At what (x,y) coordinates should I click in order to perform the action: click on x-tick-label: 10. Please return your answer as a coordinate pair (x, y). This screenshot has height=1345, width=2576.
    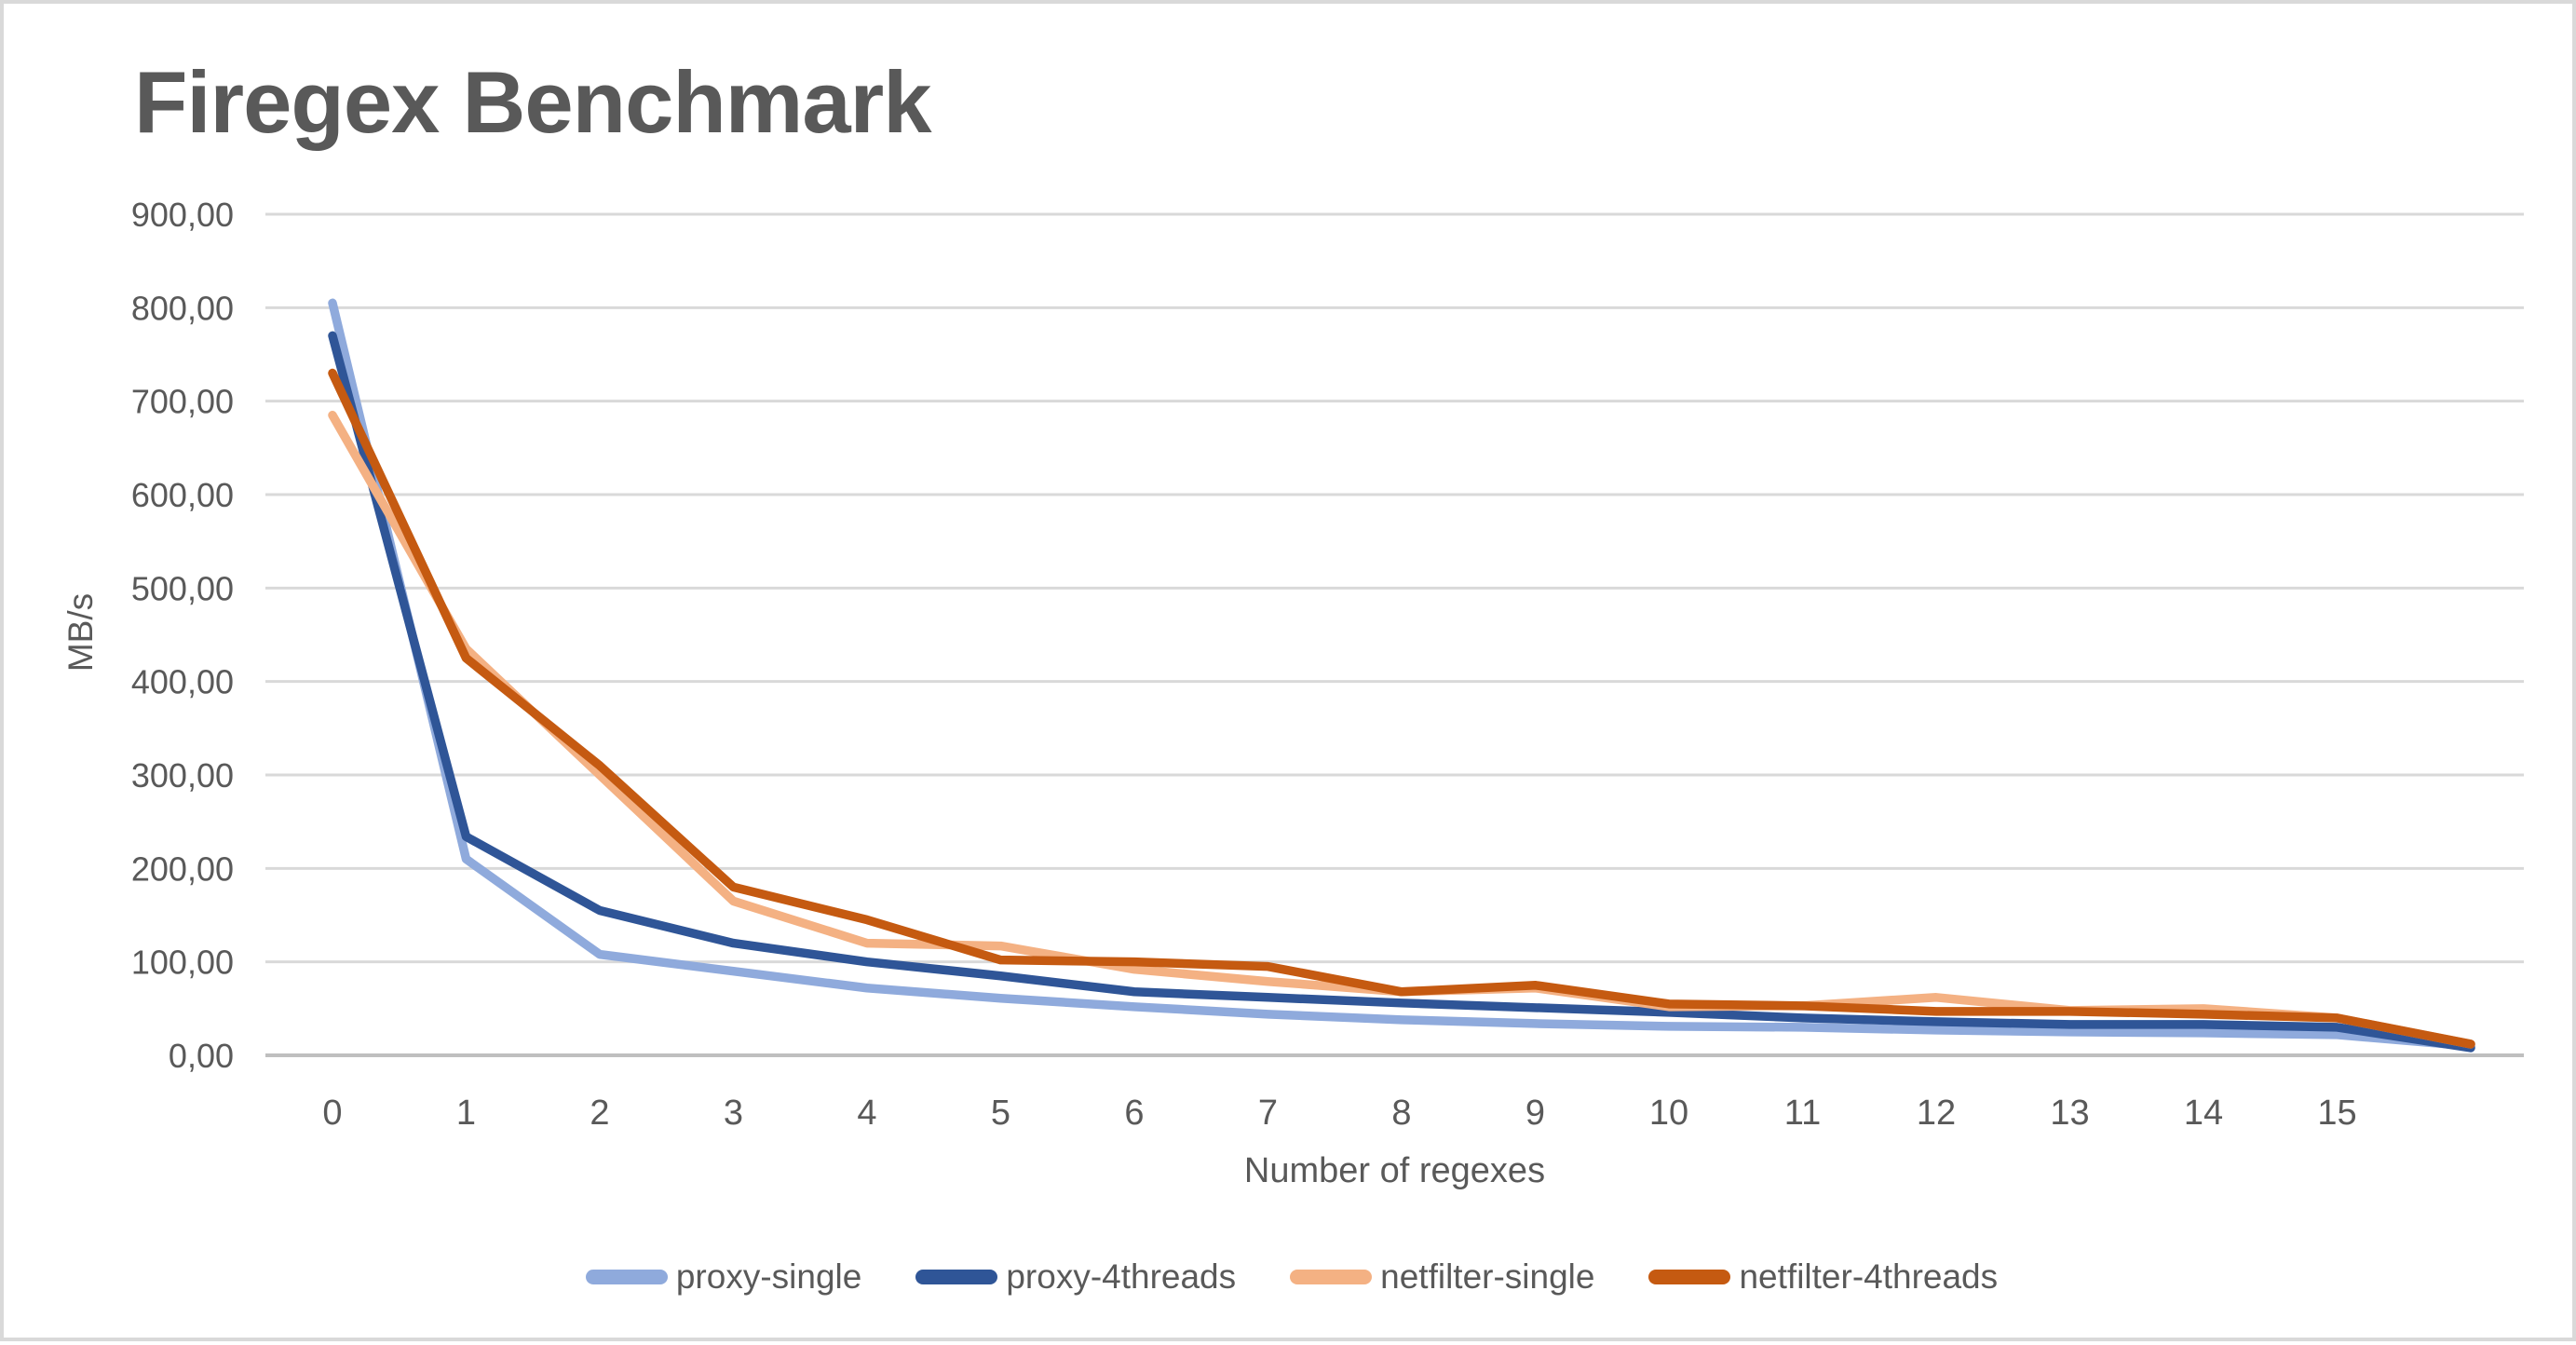
    Looking at the image, I should click on (1668, 1113).